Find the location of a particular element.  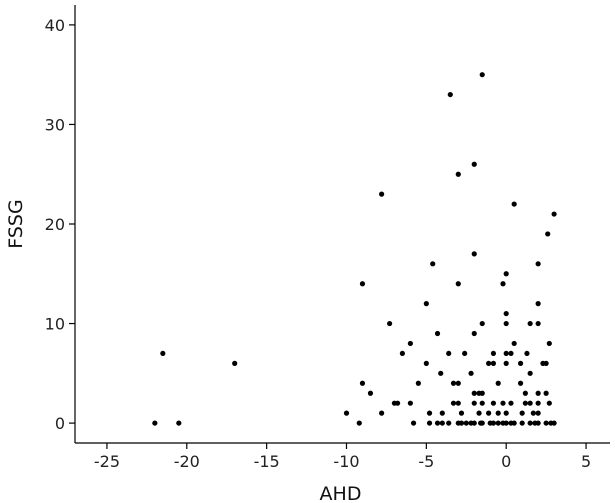

x-tick-label: -25 is located at coordinates (107, 461).